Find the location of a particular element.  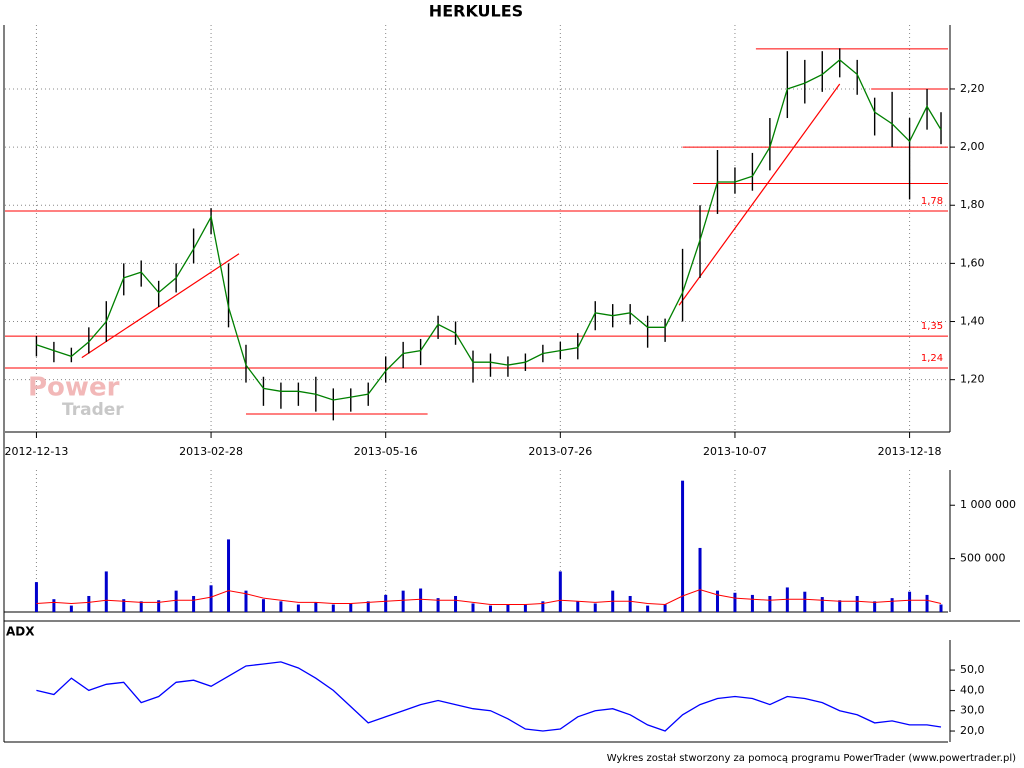

x-tick-label: 2013-05-16 is located at coordinates (386, 451).